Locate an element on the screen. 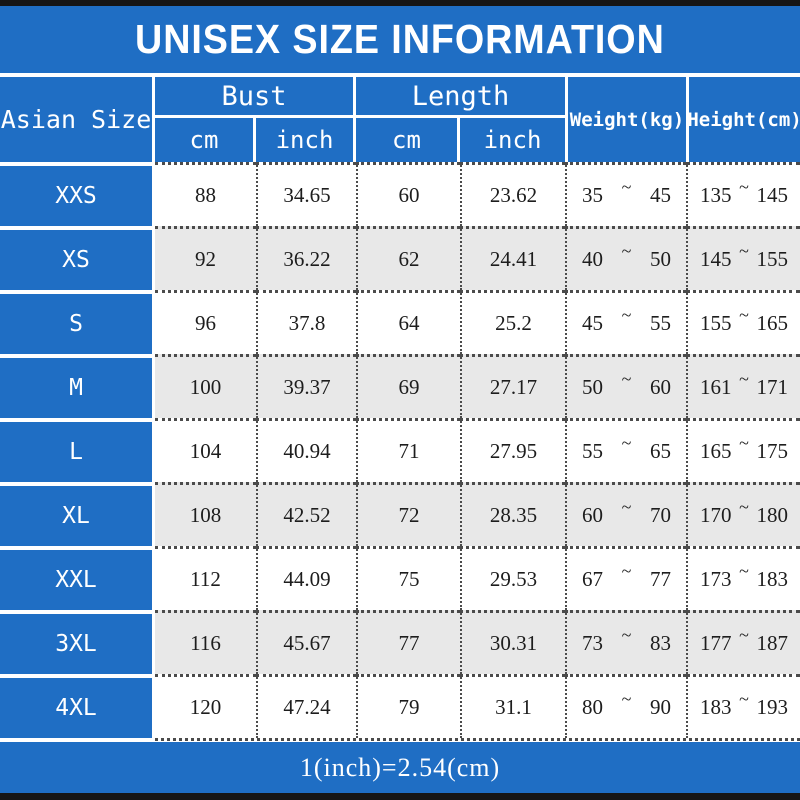 The height and width of the screenshot is (800, 800). bust-cm-value: 100 is located at coordinates (205, 386).